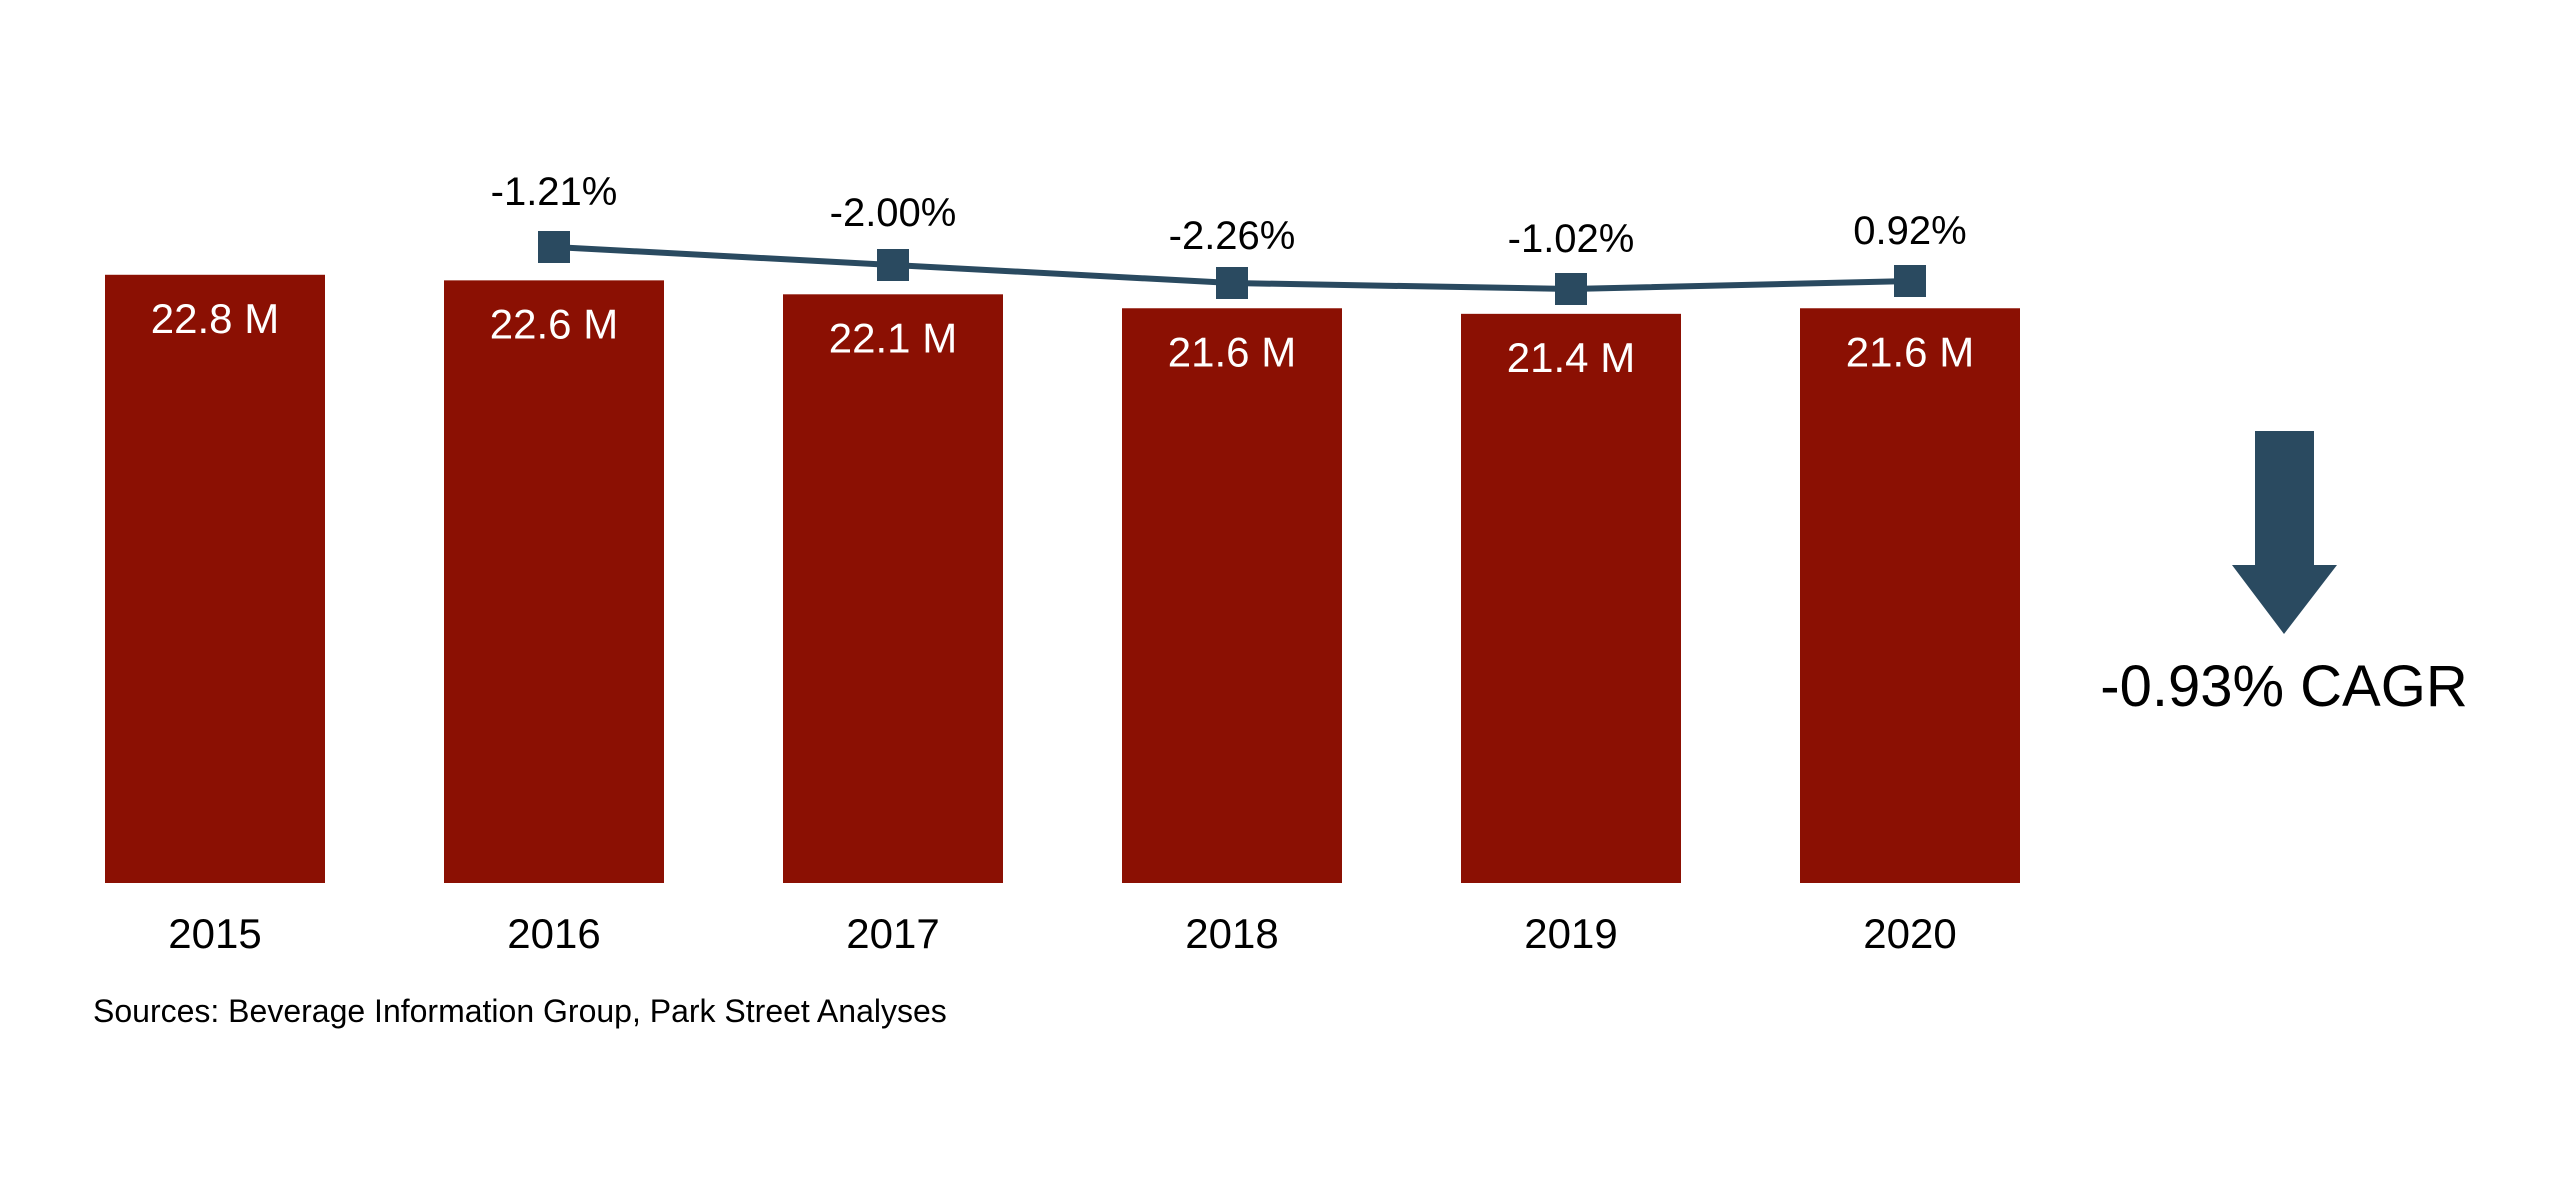 The image size is (2560, 1200). Describe the element at coordinates (215, 318) in the screenshot. I see `bar-value-label: 22.8 M` at that location.